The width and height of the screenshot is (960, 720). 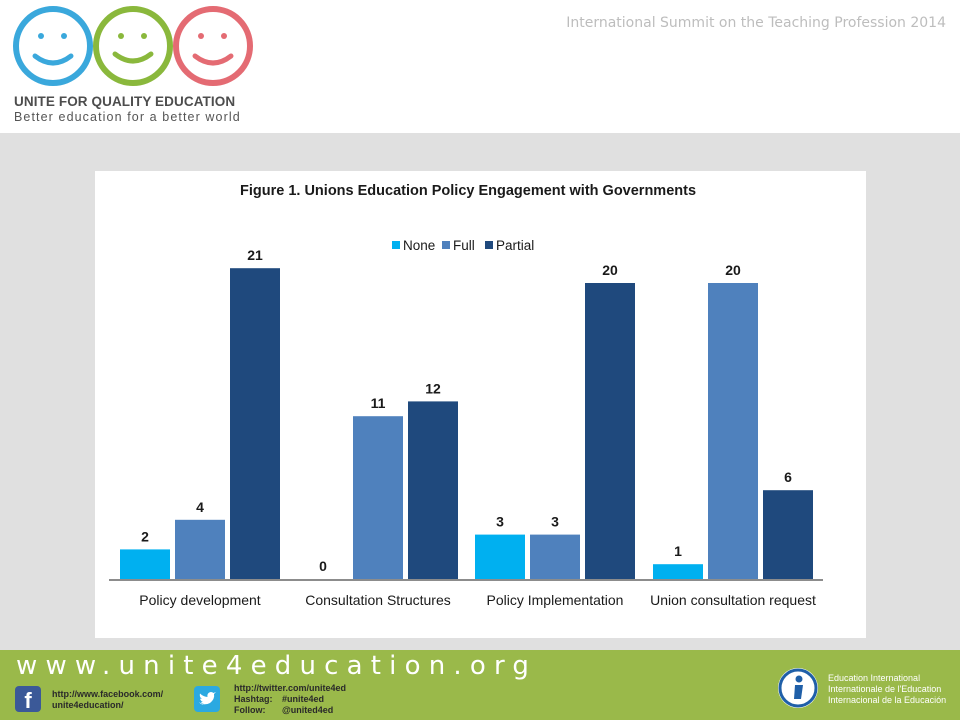 What do you see at coordinates (250, 710) in the screenshot?
I see `twitter-label: Follow:` at bounding box center [250, 710].